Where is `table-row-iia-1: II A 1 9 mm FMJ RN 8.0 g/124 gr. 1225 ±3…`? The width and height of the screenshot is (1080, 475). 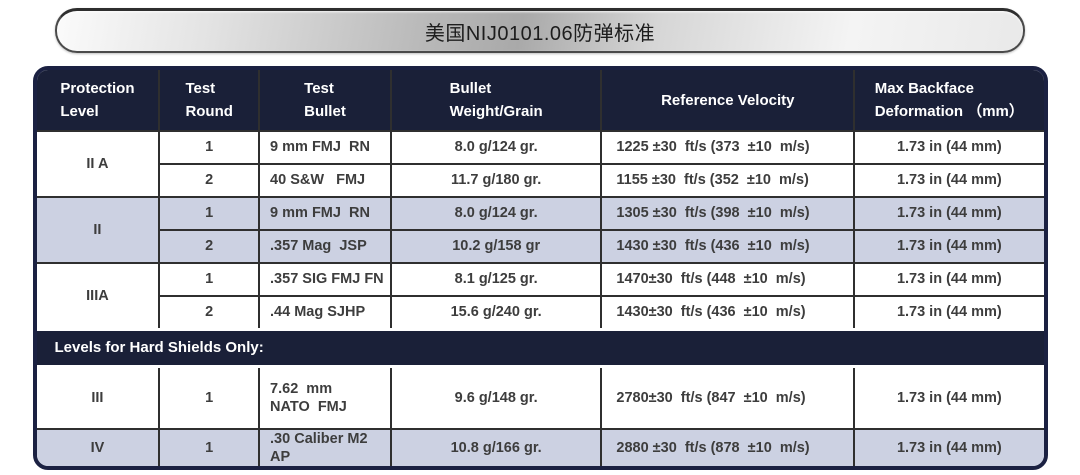 table-row-iia-1: II A 1 9 mm FMJ RN 8.0 g/124 gr. 1225 ±3… is located at coordinates (540, 164).